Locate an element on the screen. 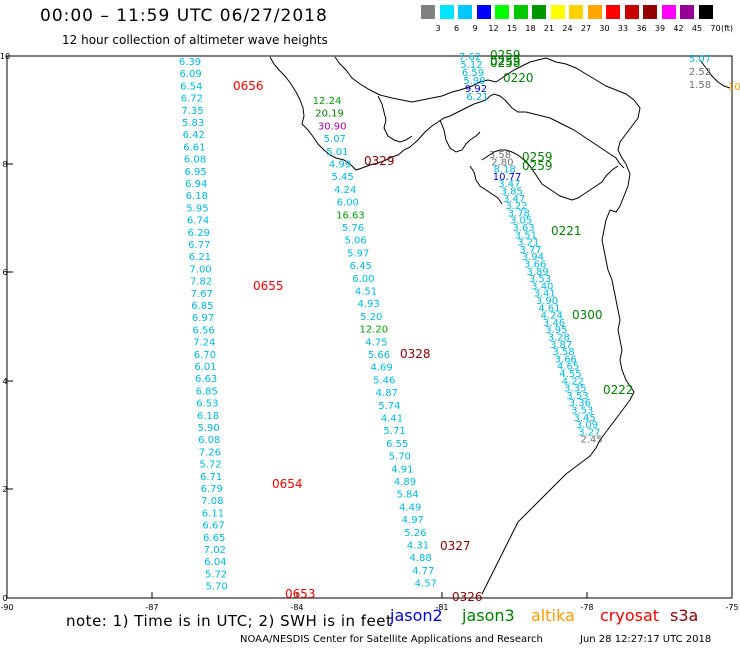 This screenshot has height=650, width=740. track2-wave-height: 5.71 is located at coordinates (394, 431).